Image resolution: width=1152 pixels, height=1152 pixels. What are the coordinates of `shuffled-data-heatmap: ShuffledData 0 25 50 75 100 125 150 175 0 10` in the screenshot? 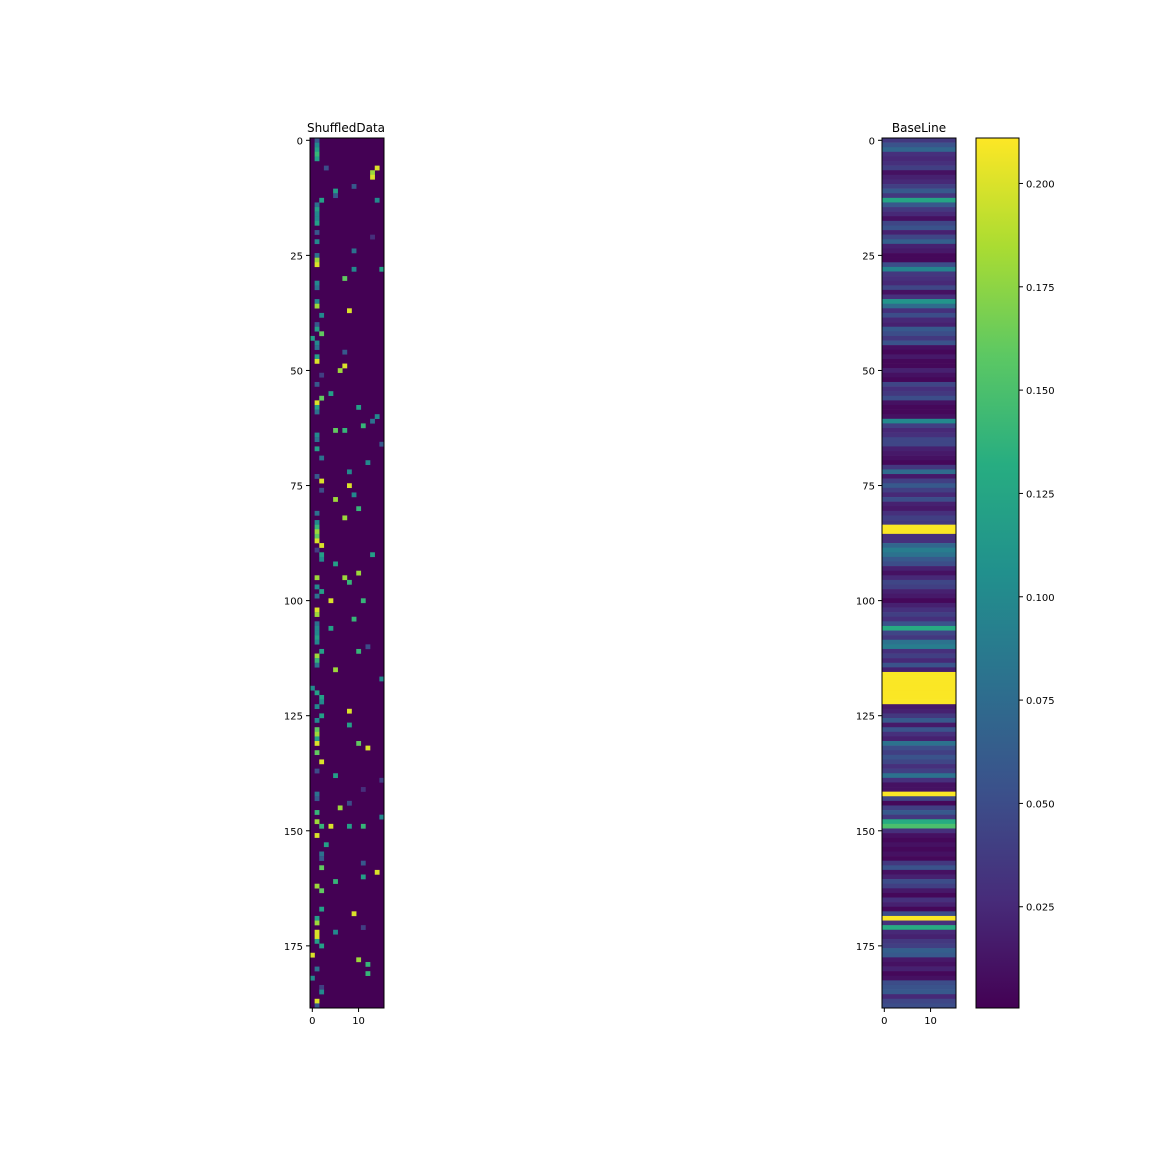 It's located at (334, 574).